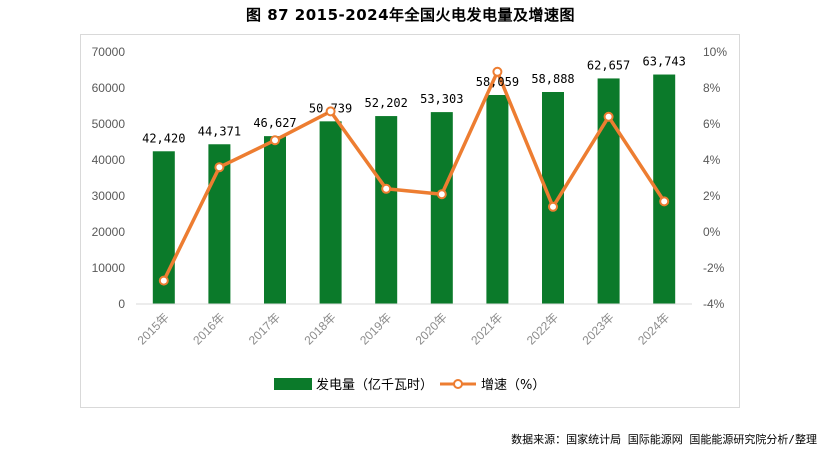 This screenshot has height=450, width=821. What do you see at coordinates (109, 88) in the screenshot?
I see `y-left-tick-label: 60000` at bounding box center [109, 88].